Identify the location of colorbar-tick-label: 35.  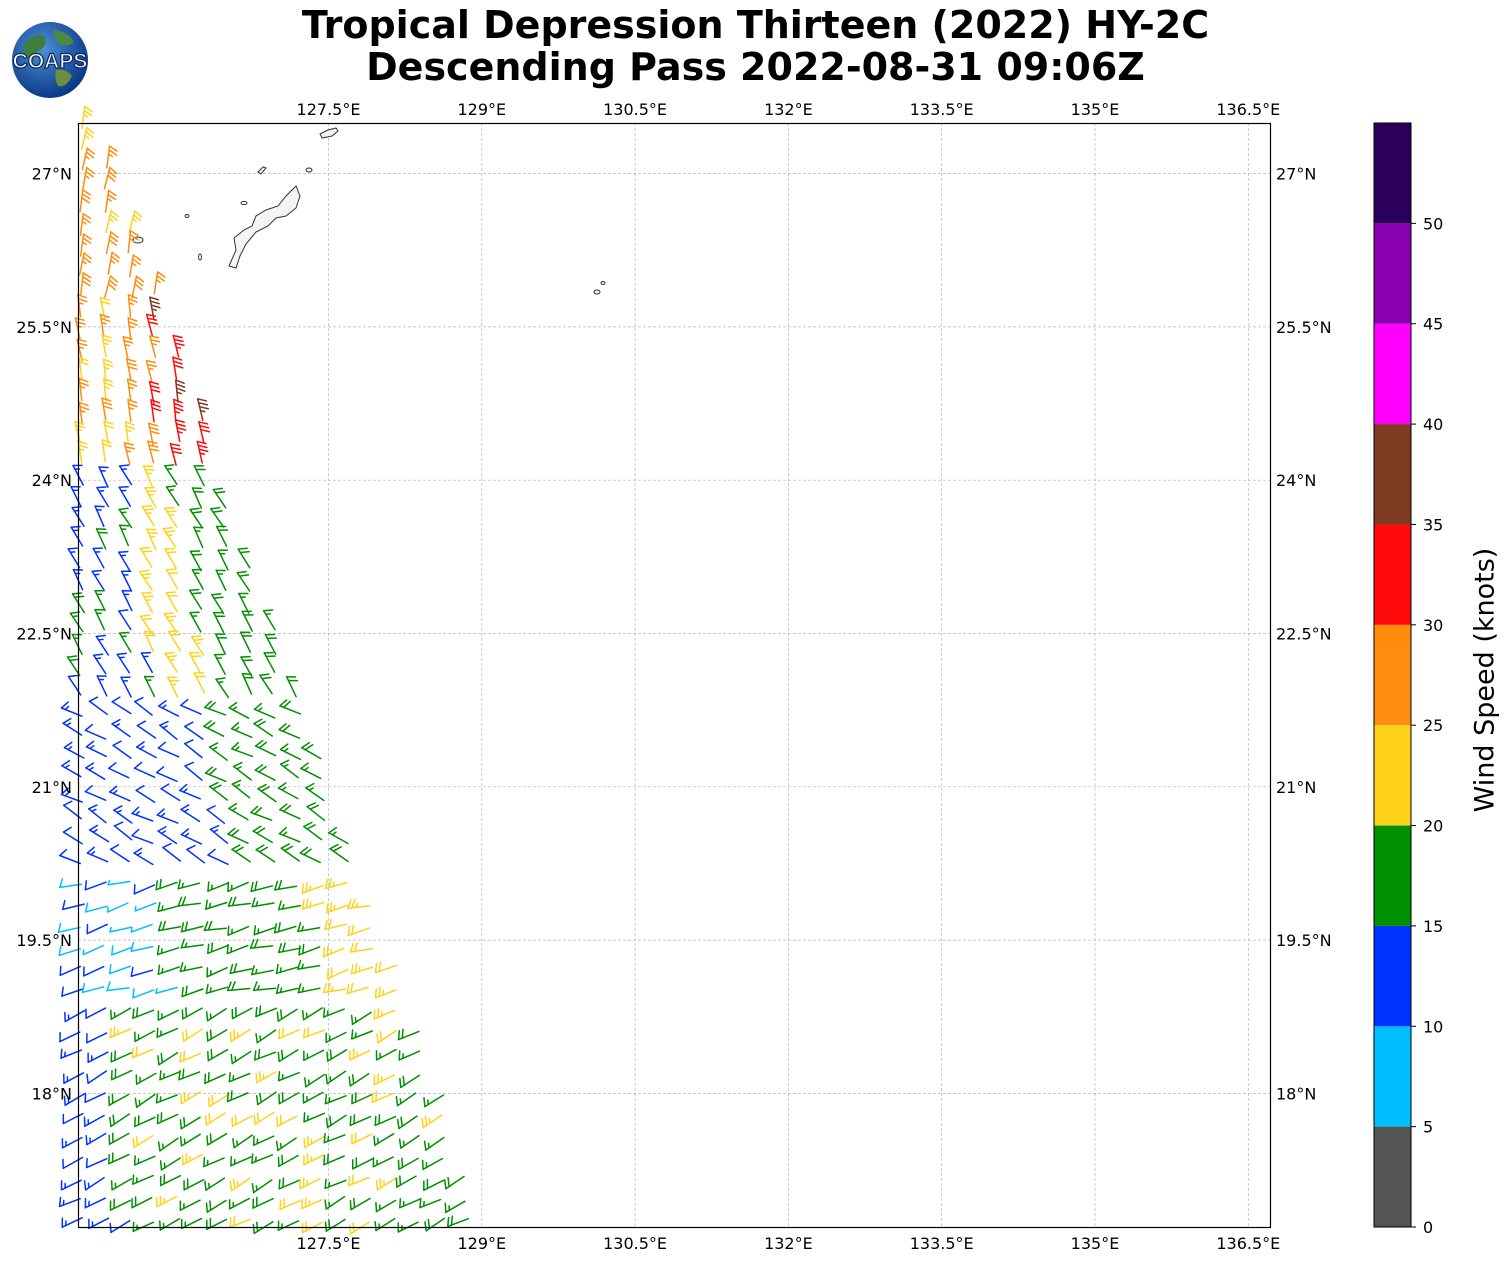
(1433, 524).